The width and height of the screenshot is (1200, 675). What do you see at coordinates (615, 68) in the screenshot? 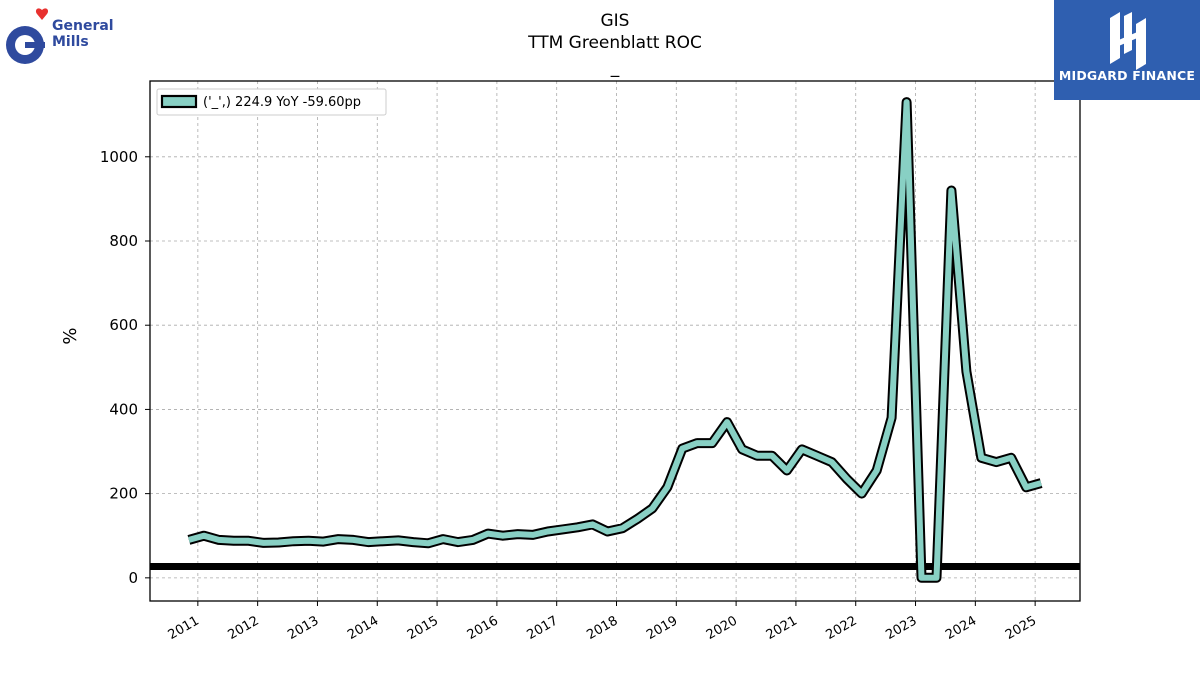
I see `chart-subtitle: _` at bounding box center [615, 68].